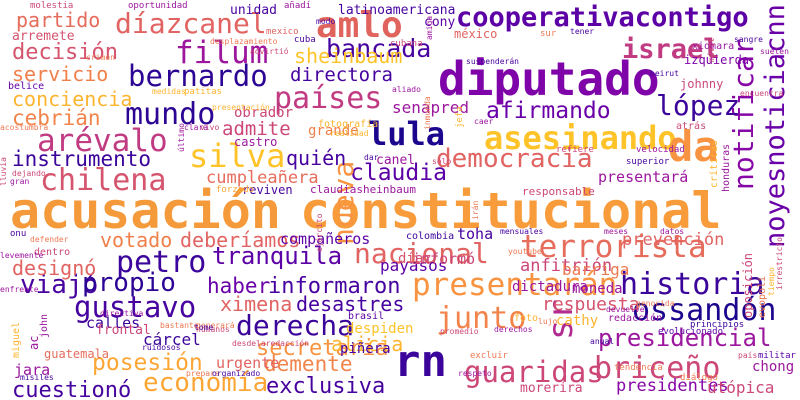 The height and width of the screenshot is (400, 800). I want to click on word-solo: sólo, so click(442, 161).